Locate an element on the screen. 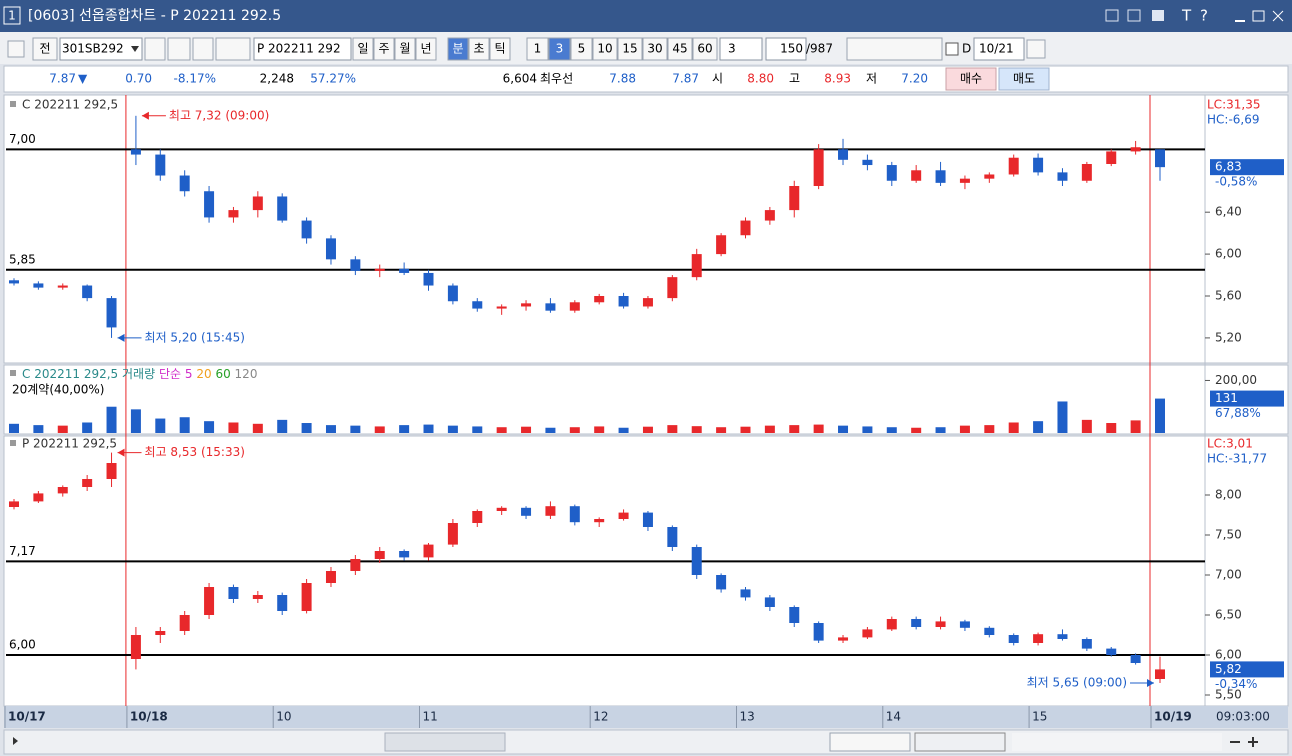 The image size is (1292, 756). period-label: 일 is located at coordinates (362, 49).